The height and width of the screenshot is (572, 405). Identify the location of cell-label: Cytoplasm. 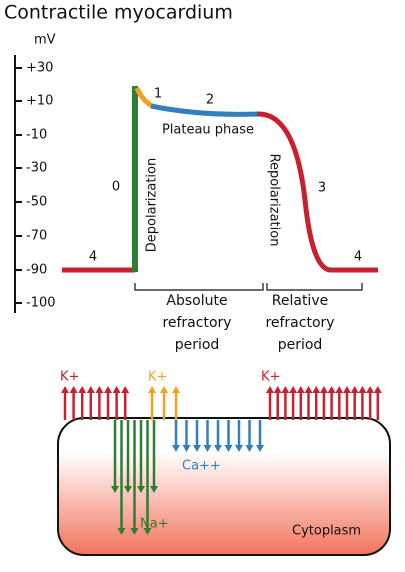
(326, 531).